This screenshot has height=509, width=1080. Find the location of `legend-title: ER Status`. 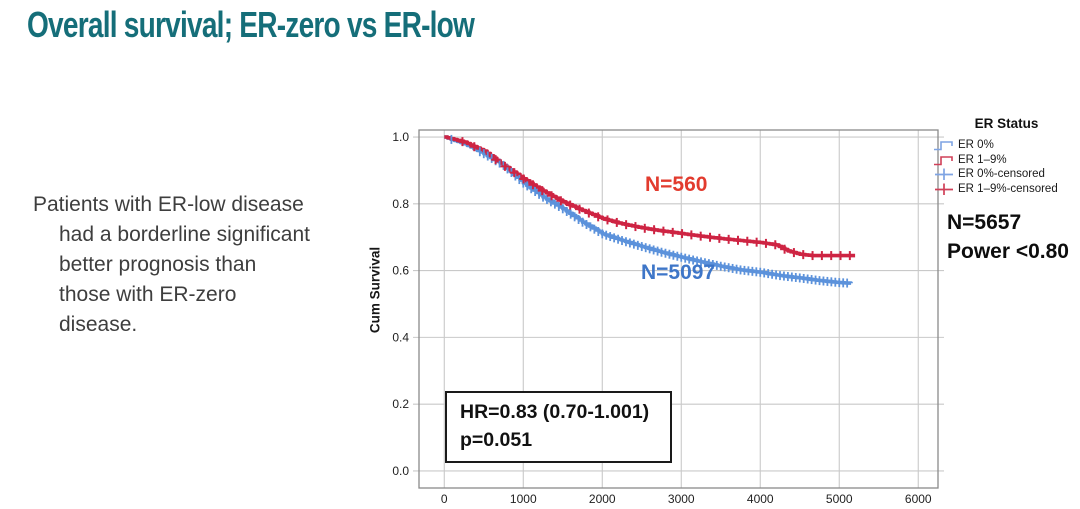

legend-title: ER Status is located at coordinates (1006, 123).